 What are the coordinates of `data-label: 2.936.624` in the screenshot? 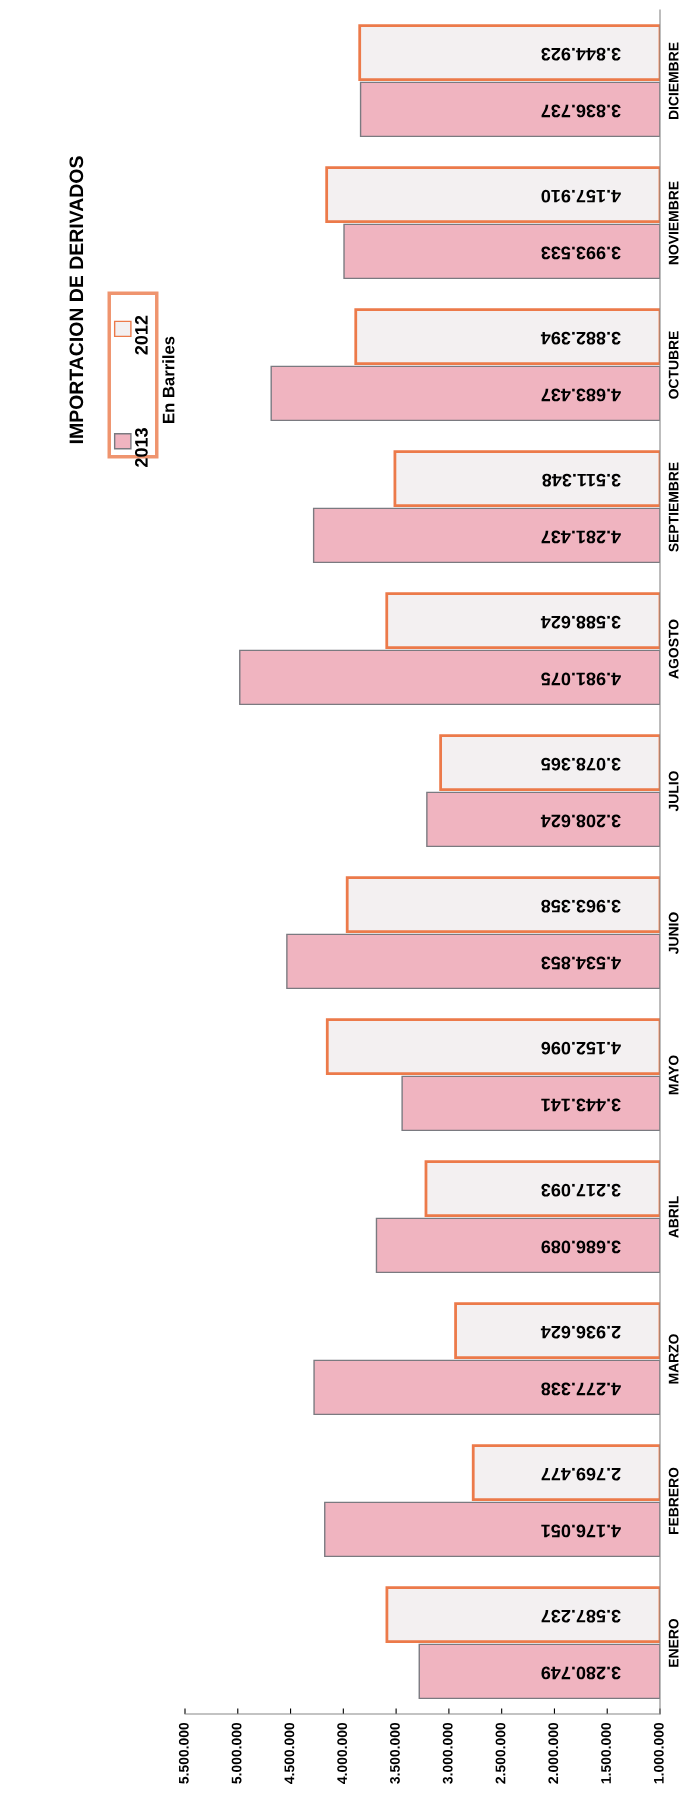 It's located at (580, 1332).